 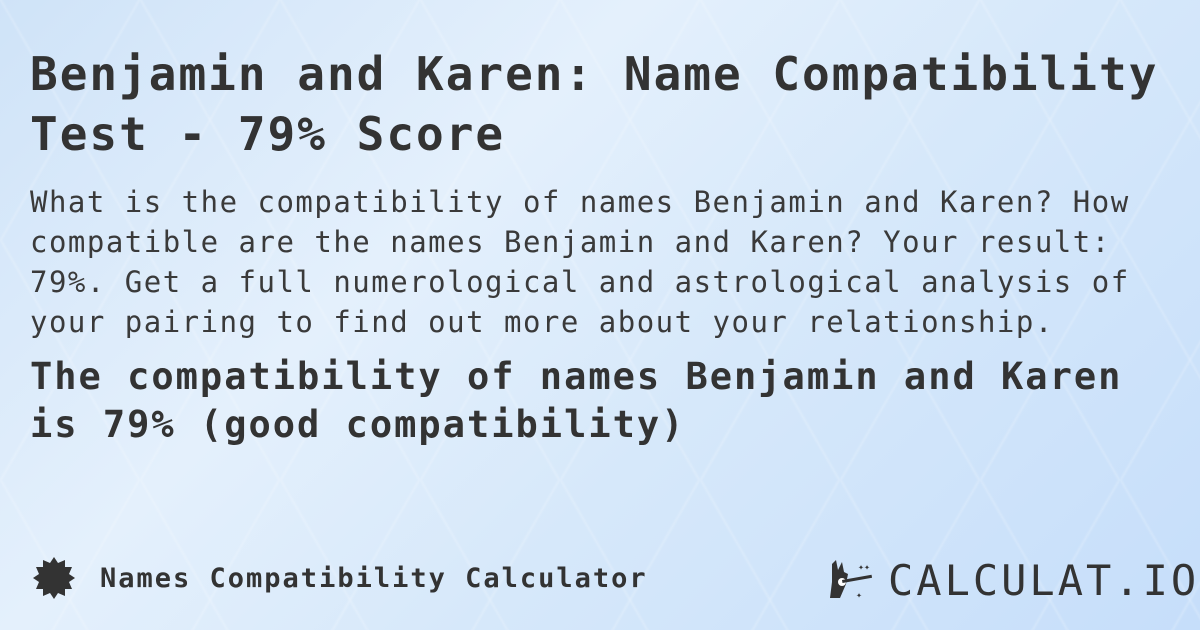 I want to click on calculator-label: Names Compatibility Calculator, so click(x=340, y=578).